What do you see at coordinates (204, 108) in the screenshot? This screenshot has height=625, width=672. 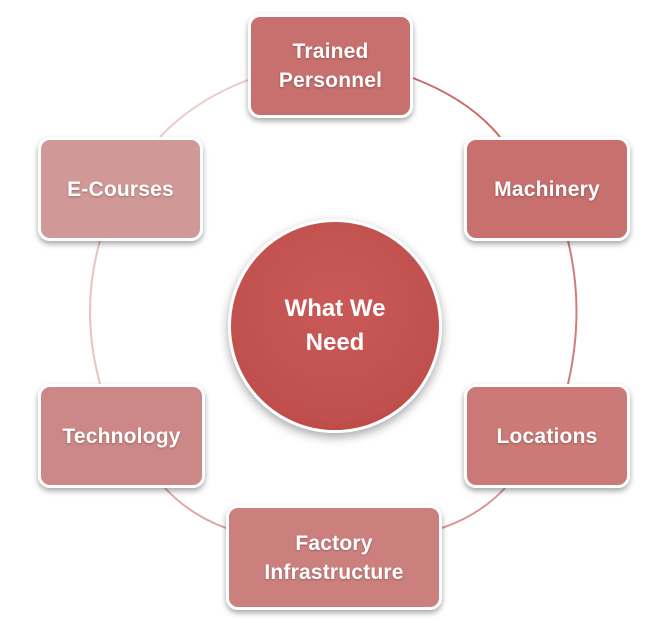 I see `ring-arc-ecourses-trained` at bounding box center [204, 108].